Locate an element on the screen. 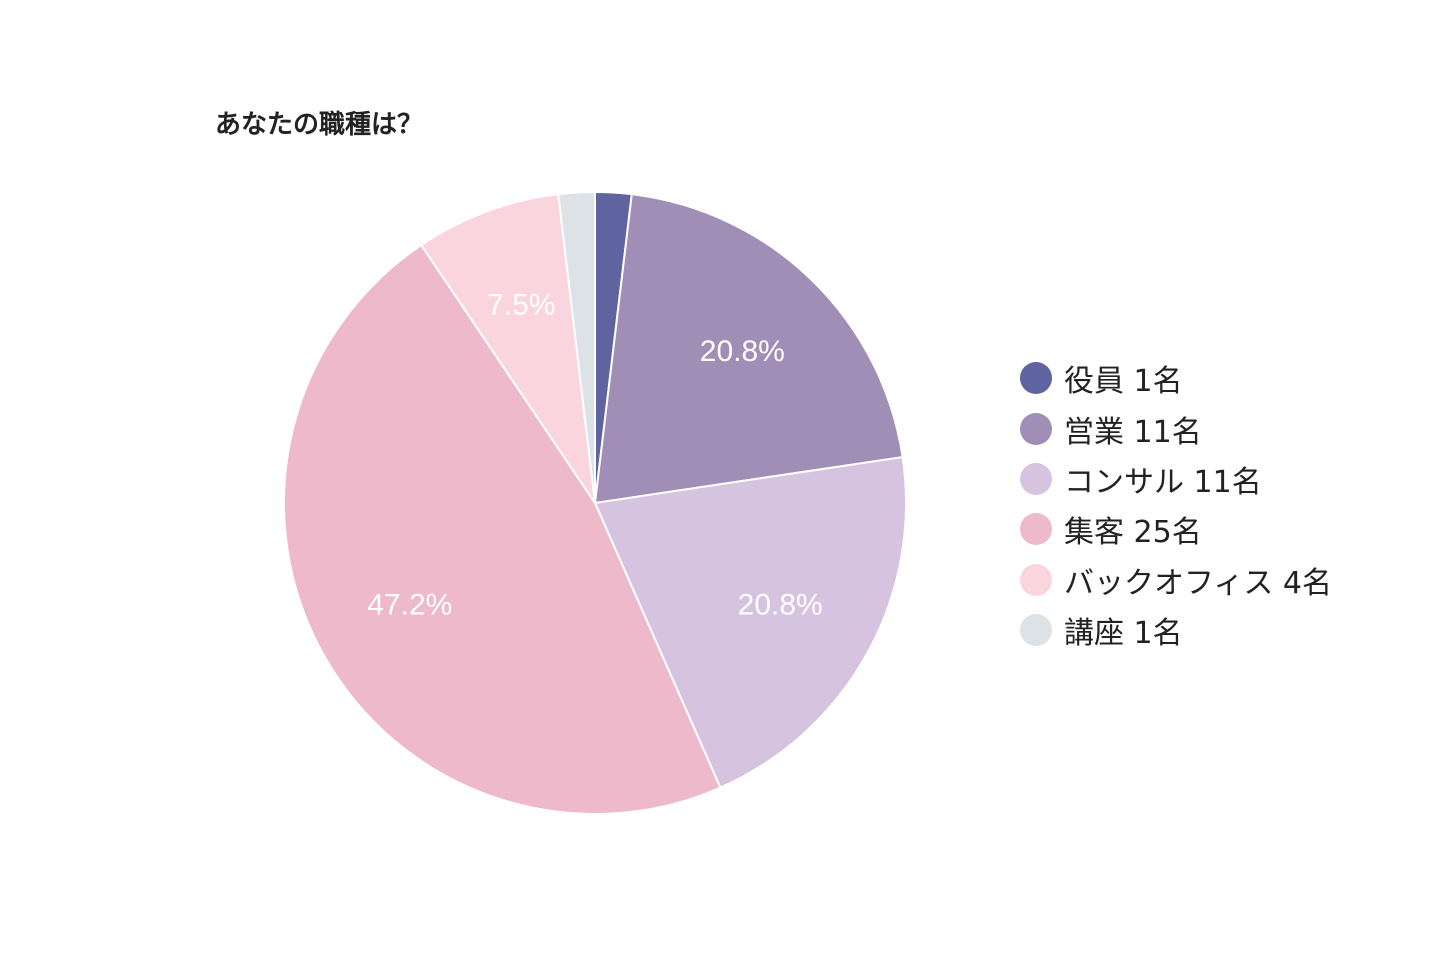  legend-label: コンサル 11名 is located at coordinates (1163, 482).